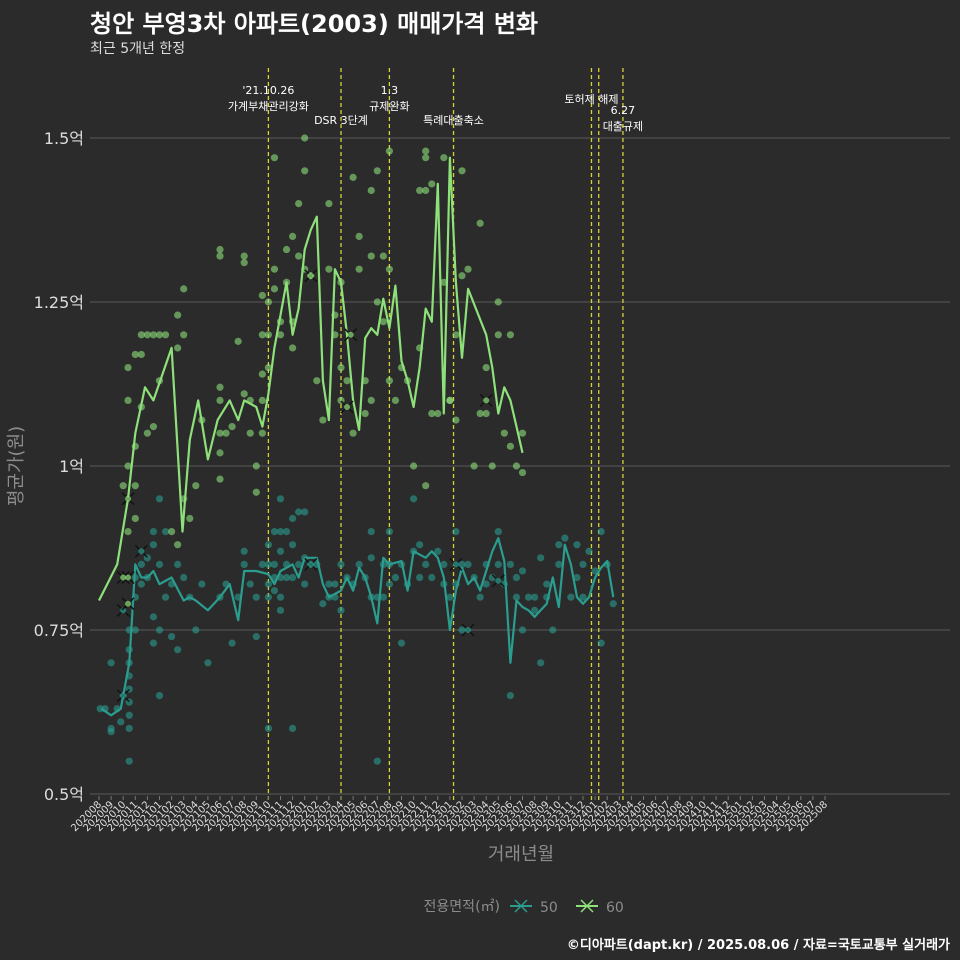  I want to click on y-tick-label: 1.25억, so click(59, 302).